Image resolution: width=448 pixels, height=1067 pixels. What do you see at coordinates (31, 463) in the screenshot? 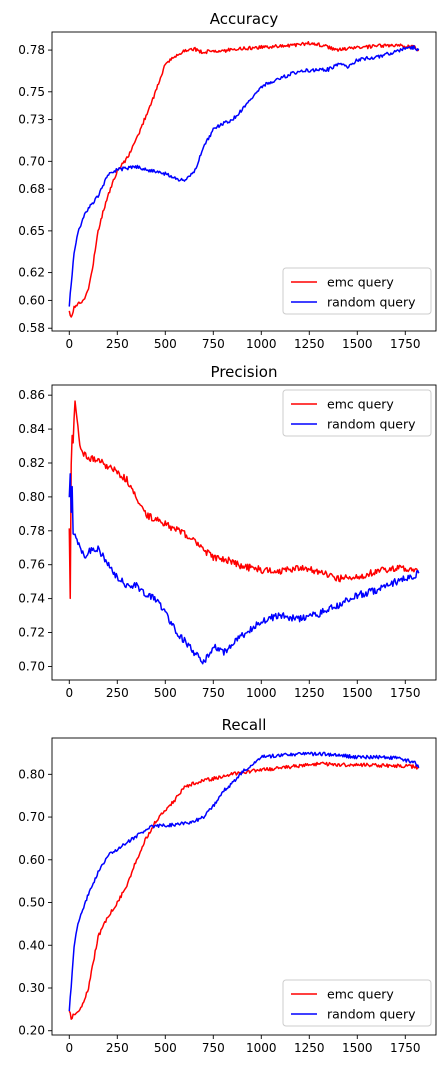
I see `y-tick-label: 0.82` at bounding box center [31, 463].